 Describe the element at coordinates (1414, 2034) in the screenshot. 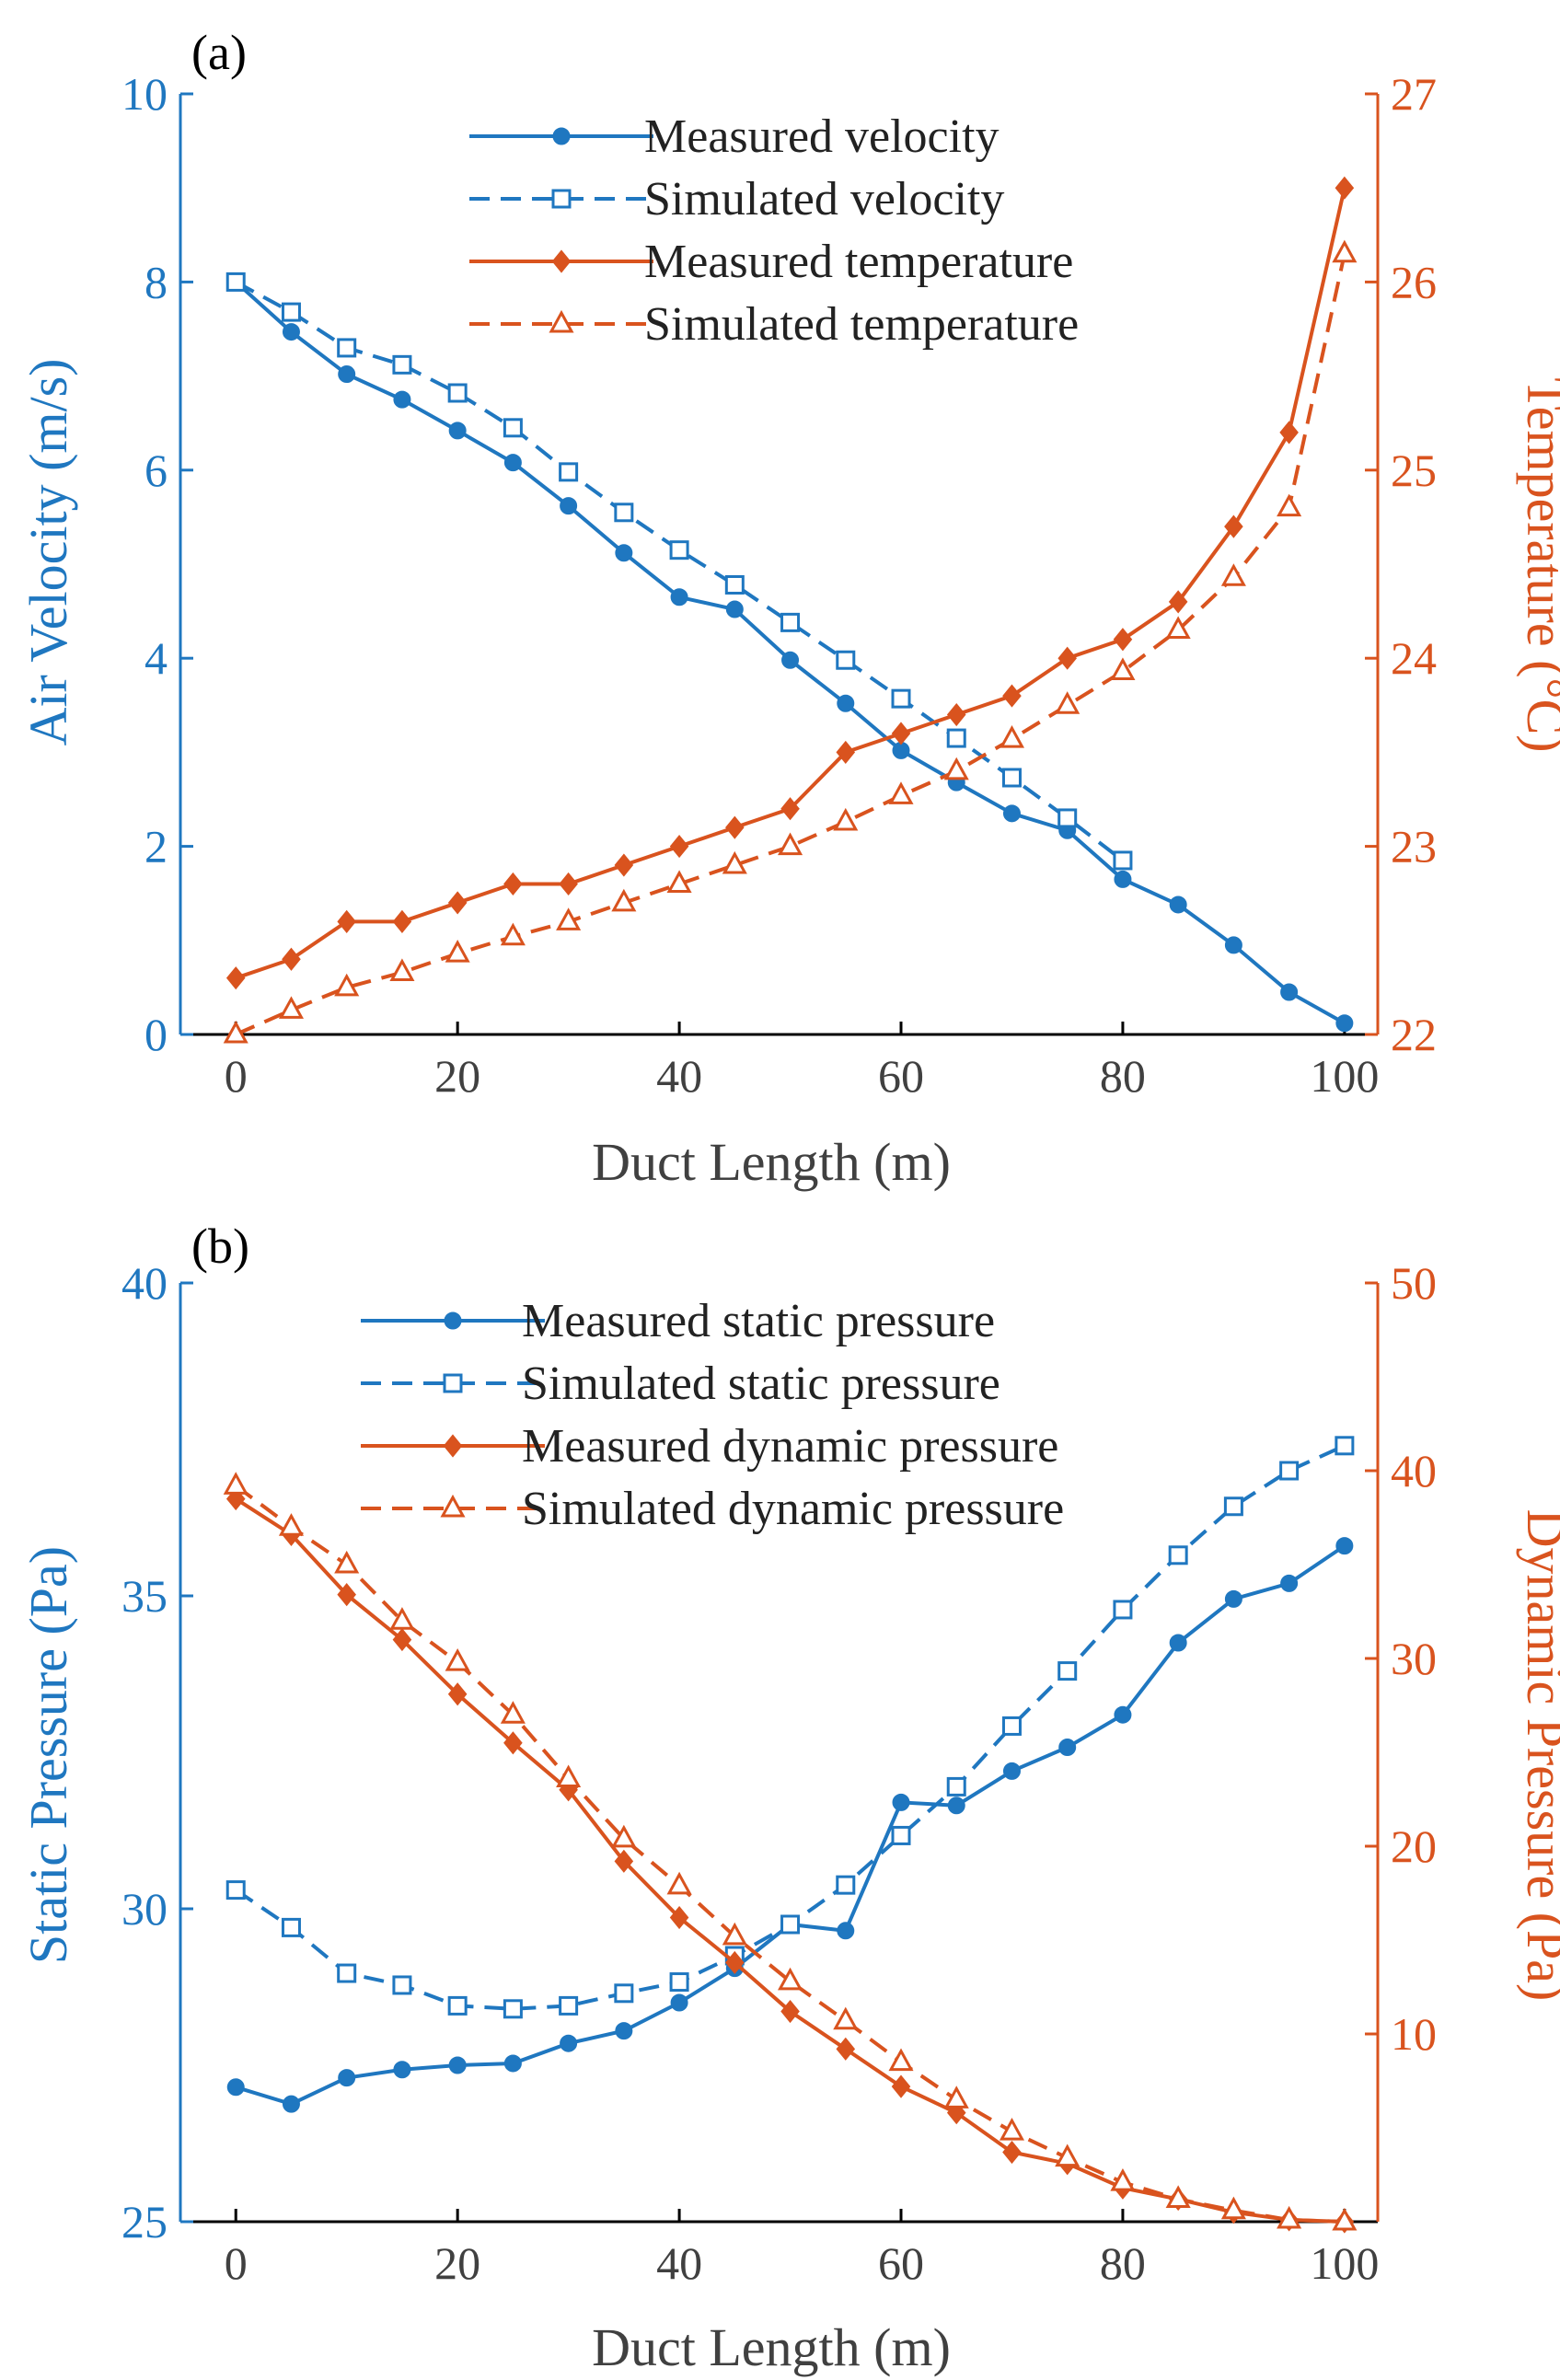

I see `y-right-tick-label: 10` at that location.